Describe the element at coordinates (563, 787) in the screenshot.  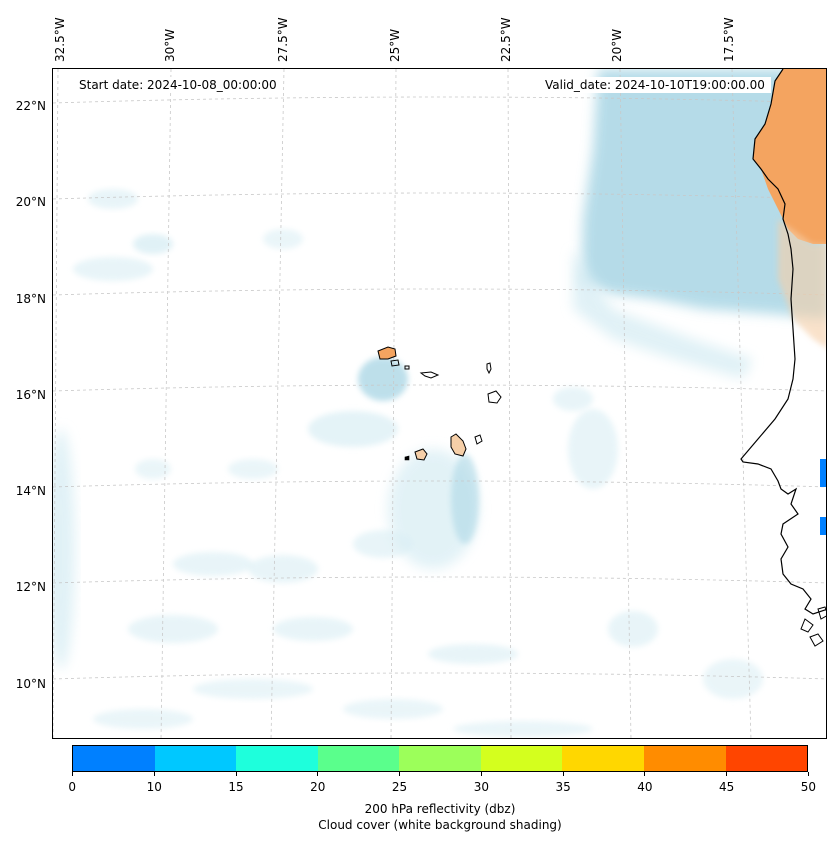
I see `colorbar-tick-label: 35` at that location.